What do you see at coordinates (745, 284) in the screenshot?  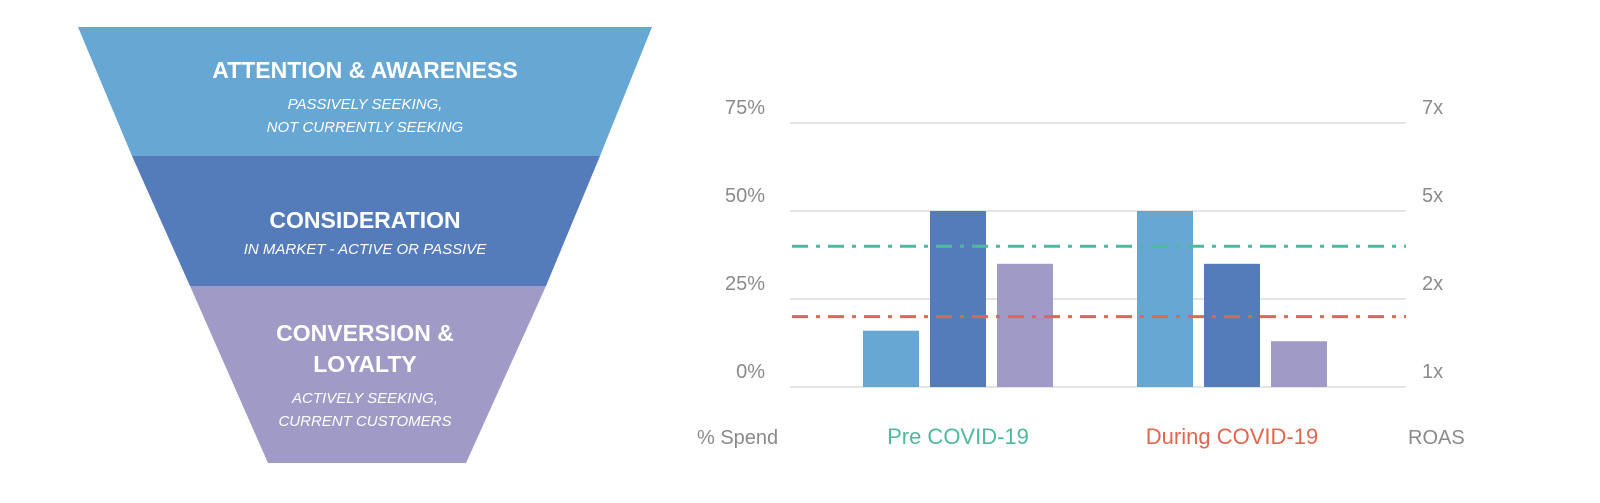 I see `y-tick-label-left: 25%` at bounding box center [745, 284].